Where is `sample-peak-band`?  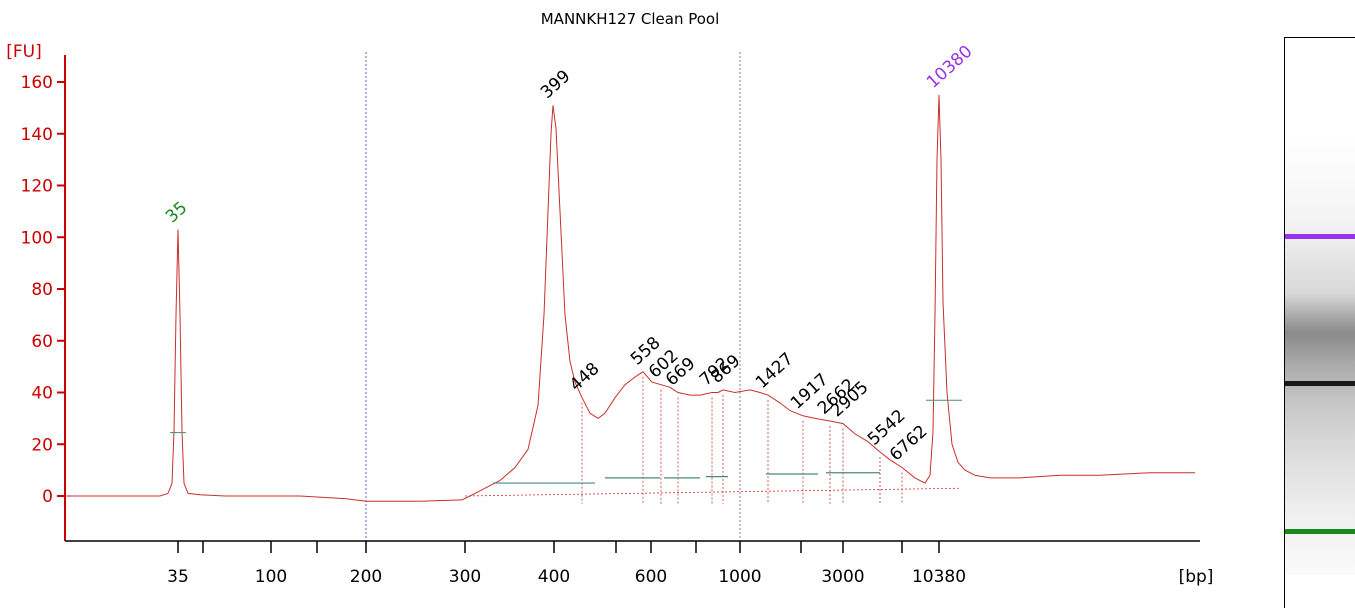 sample-peak-band is located at coordinates (1320, 383).